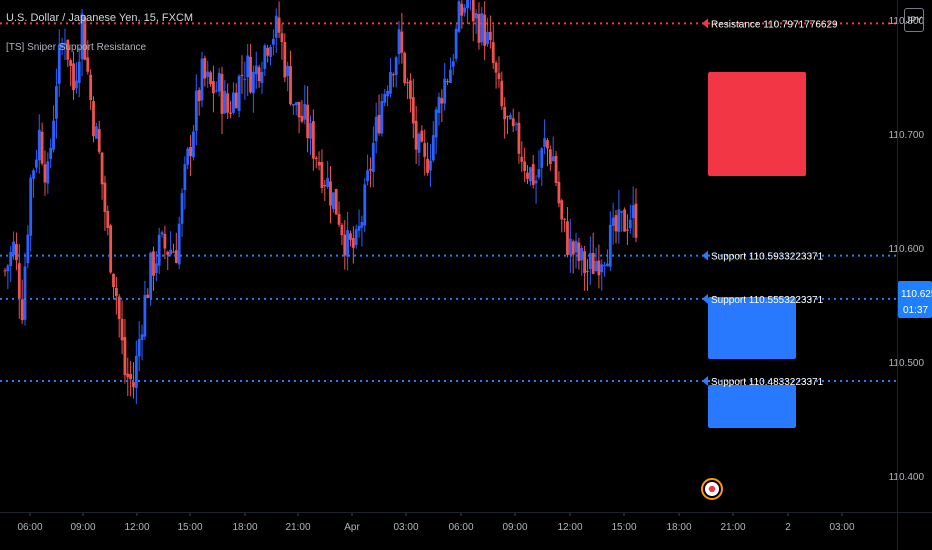 Image resolution: width=932 pixels, height=550 pixels. I want to click on last-price-tag: 110.625 01:37, so click(915, 299).